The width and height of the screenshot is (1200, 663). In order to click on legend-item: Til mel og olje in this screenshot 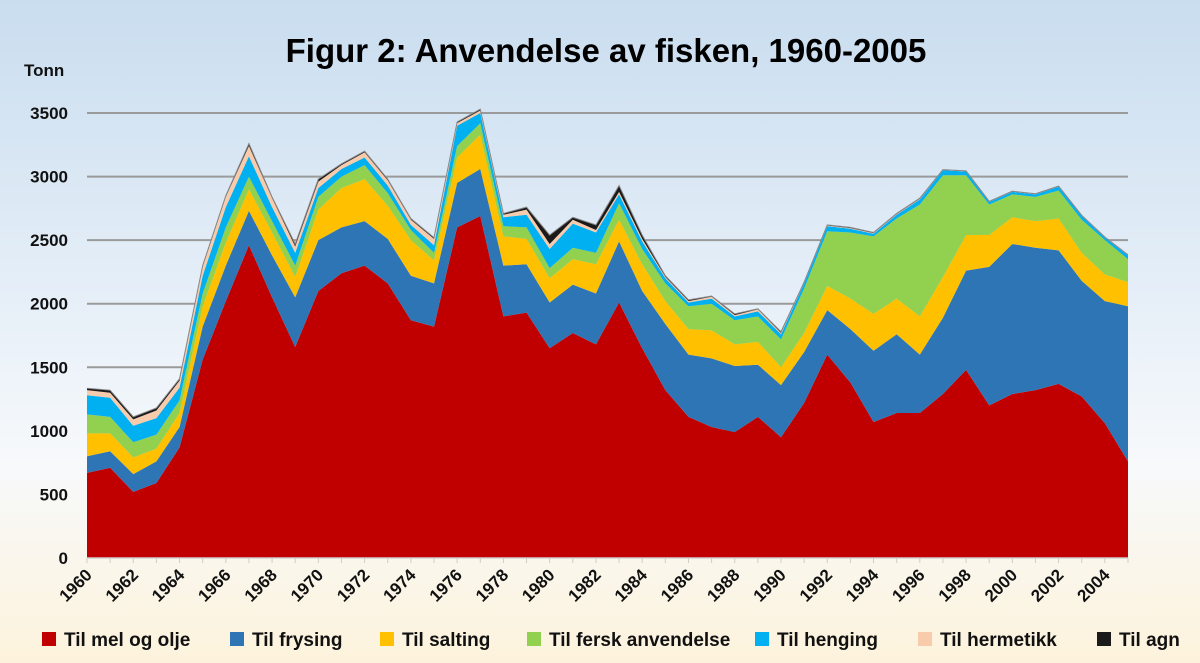, I will do `click(116, 640)`.